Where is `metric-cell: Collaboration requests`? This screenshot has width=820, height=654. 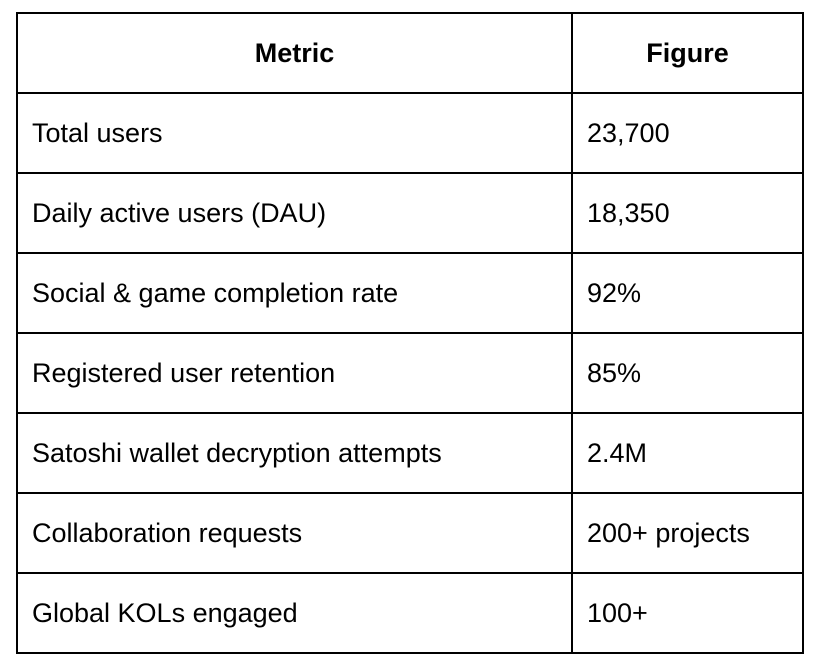
metric-cell: Collaboration requests is located at coordinates (294, 533).